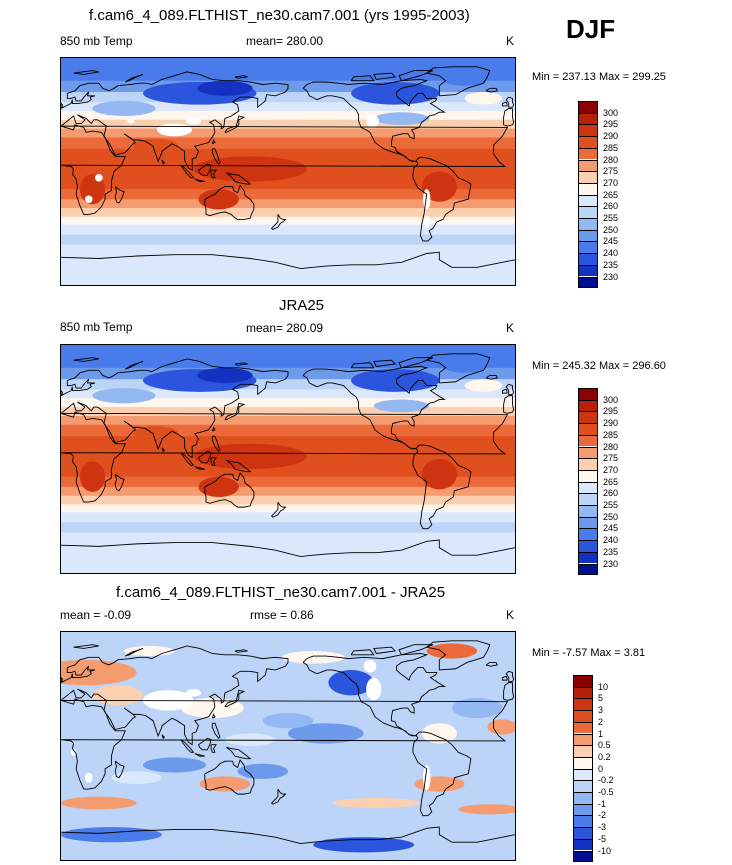 The height and width of the screenshot is (865, 732). Describe the element at coordinates (439, 186) in the screenshot. I see `south-america-warm-region` at that location.